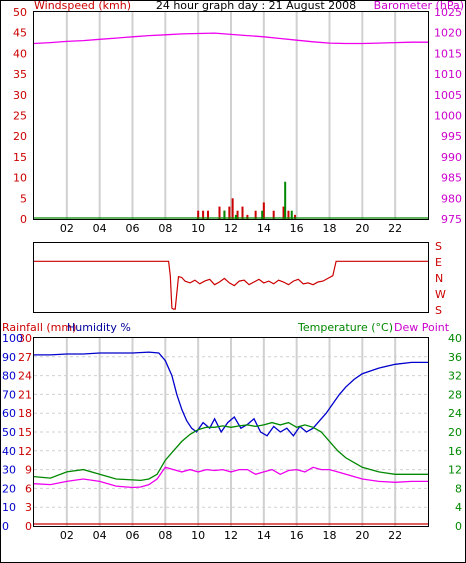 The height and width of the screenshot is (563, 466). What do you see at coordinates (20, 136) in the screenshot?
I see `windspeed-tick-label: 20` at bounding box center [20, 136].